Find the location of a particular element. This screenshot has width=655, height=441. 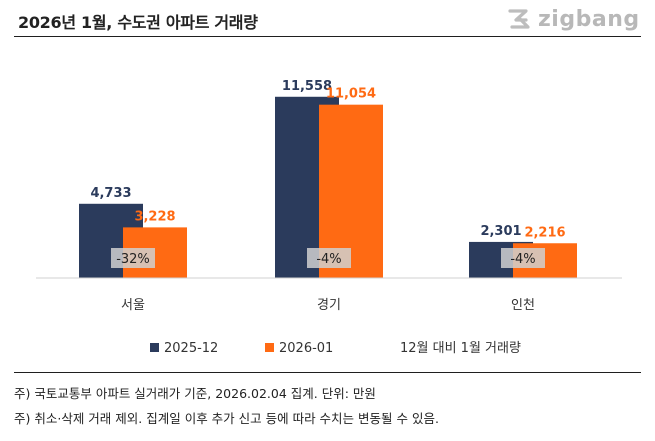

top-rule is located at coordinates (327, 36).